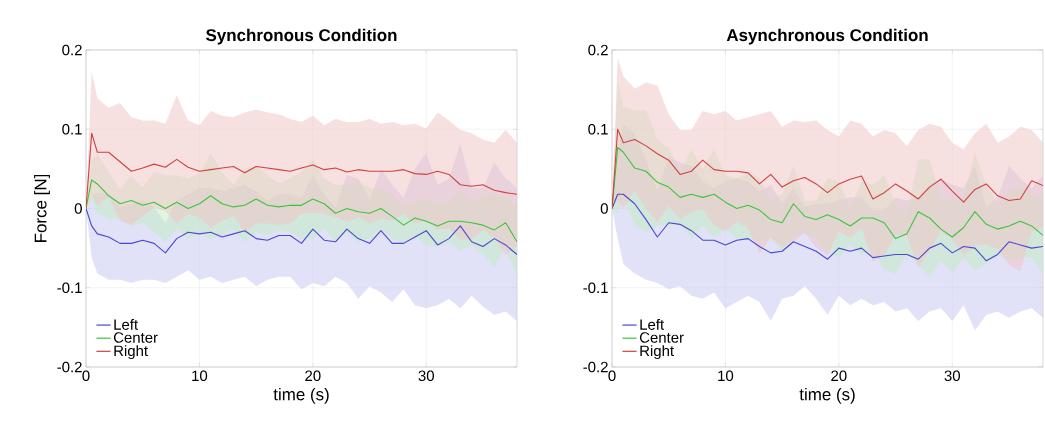 The width and height of the screenshot is (1045, 432). I want to click on chart-title: Synchronous Condition, so click(301, 36).